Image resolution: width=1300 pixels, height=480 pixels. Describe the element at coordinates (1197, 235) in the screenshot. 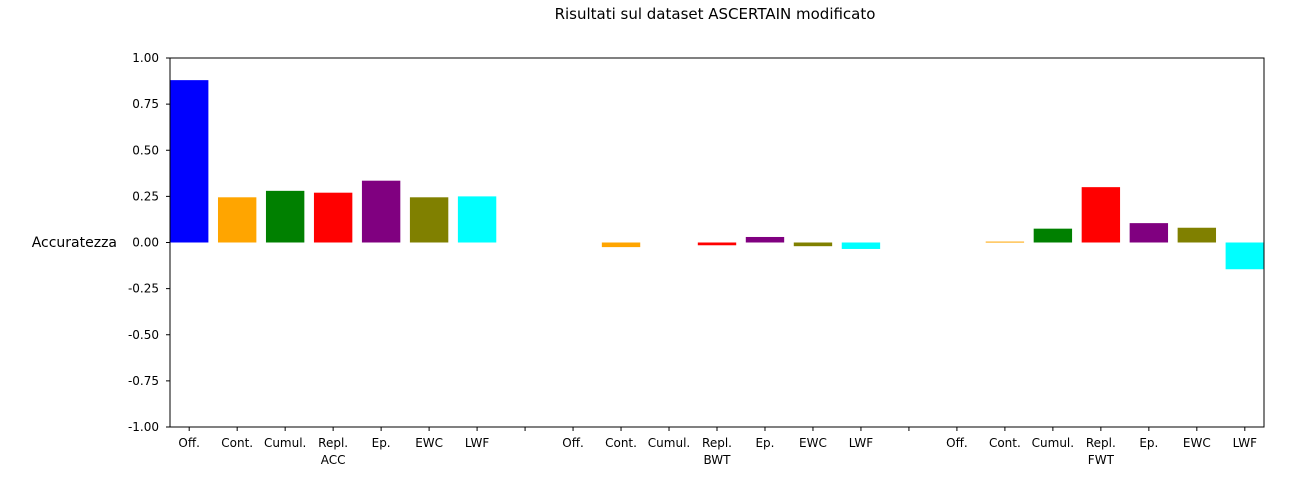

I see `bar-fwt-ewc` at that location.